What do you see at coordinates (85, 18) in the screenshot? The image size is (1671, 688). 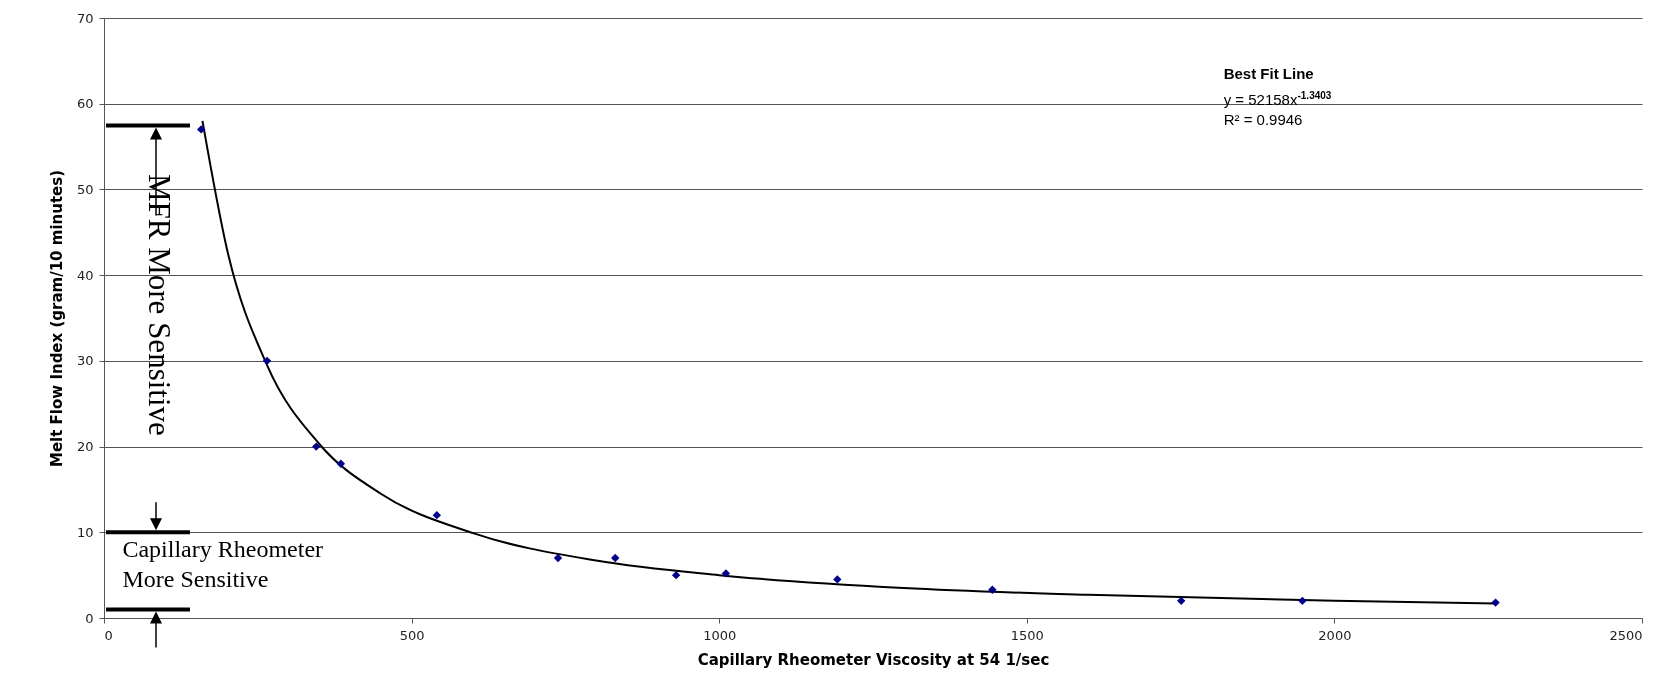 I see `y-tick-label: 70` at bounding box center [85, 18].